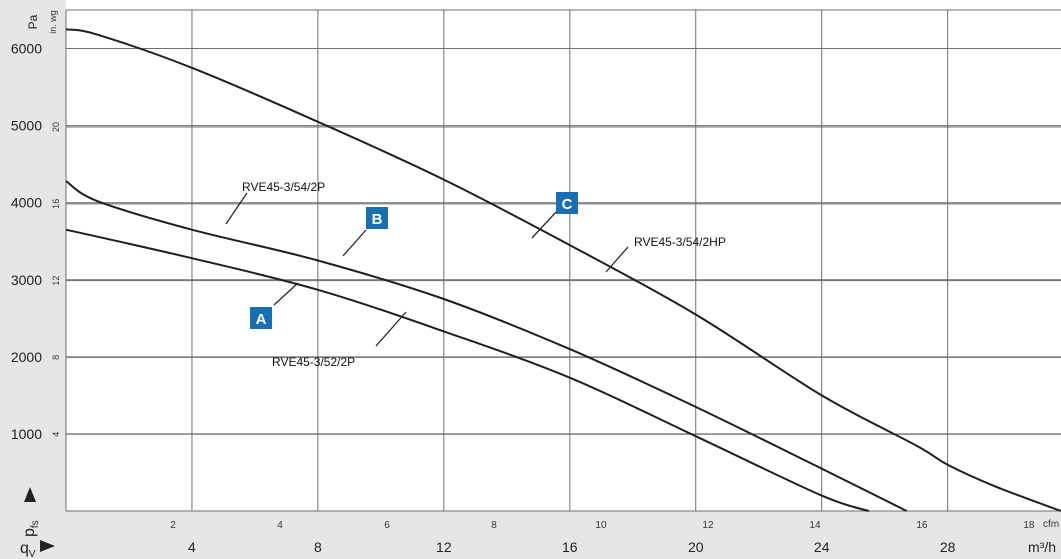  I want to click on leader-line-C-badge, so click(544, 225).